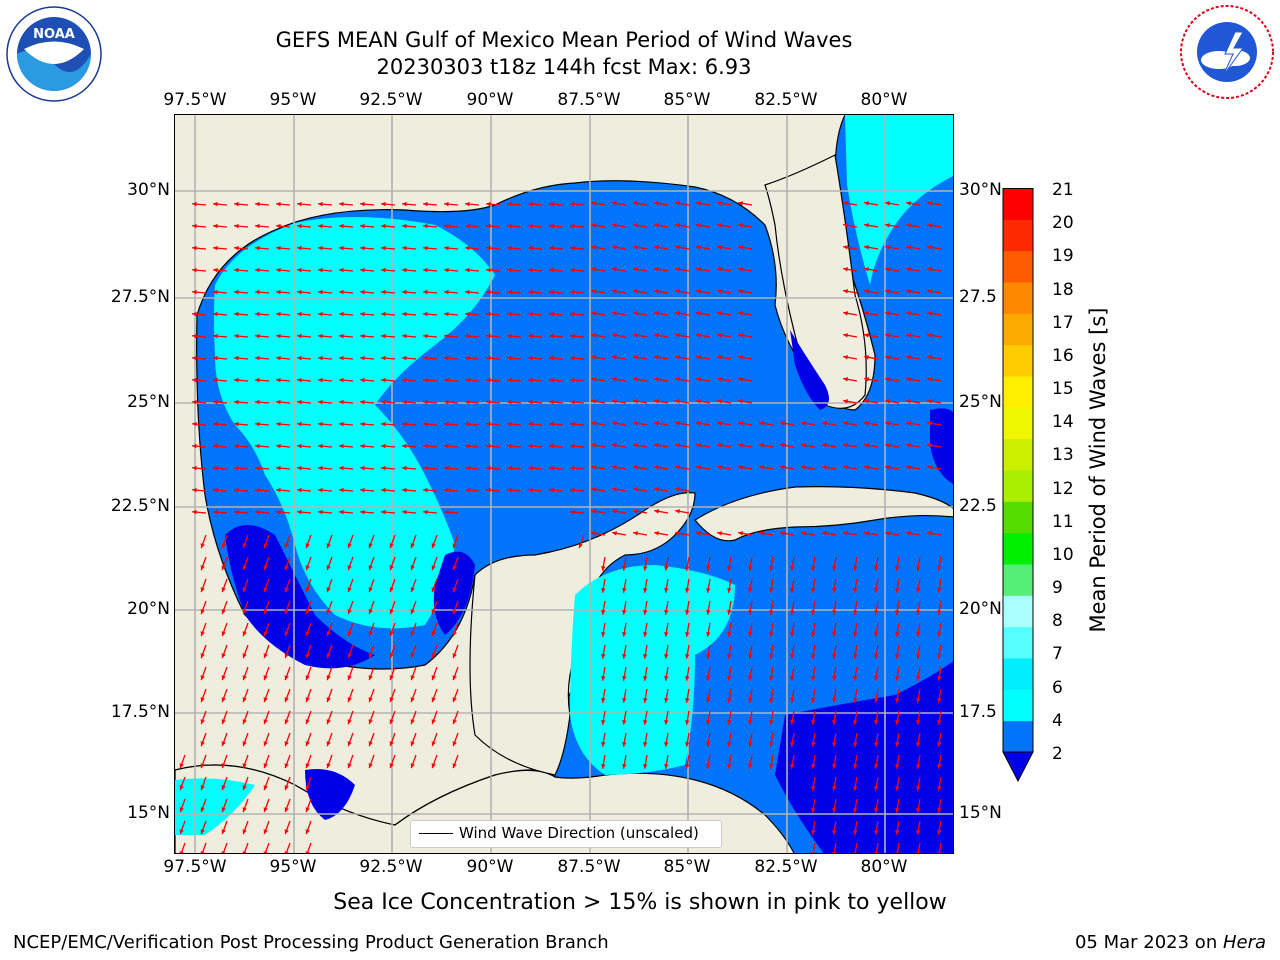  I want to click on colorbar-swatch, so click(1018, 486).